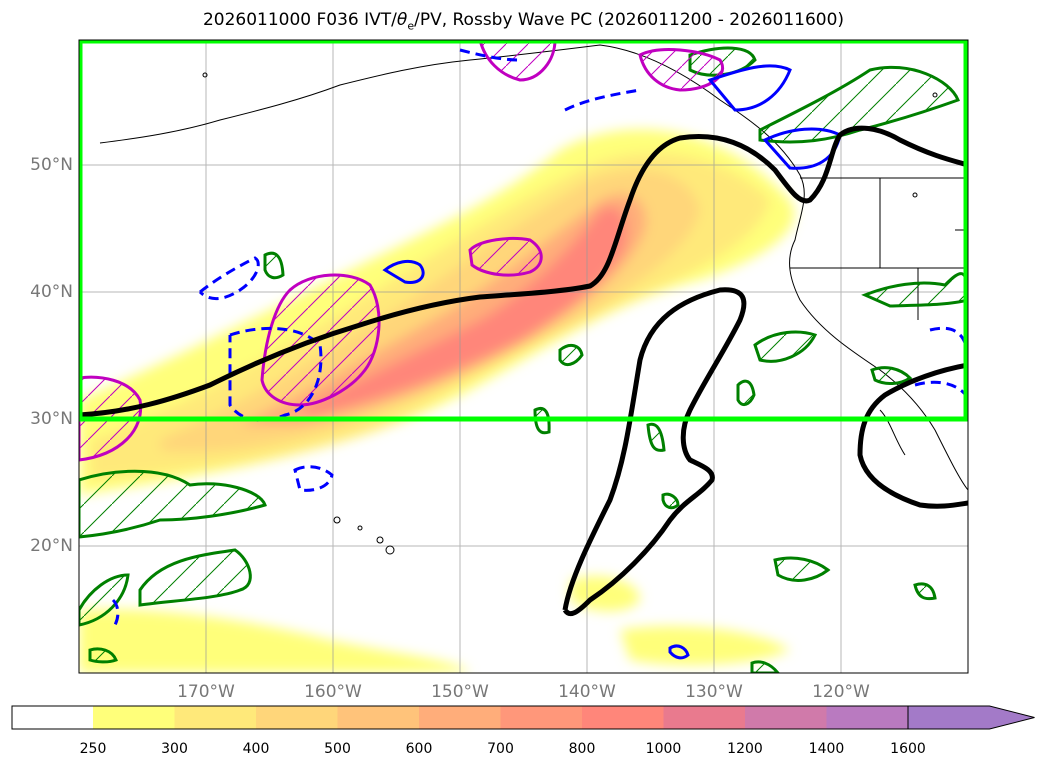 The height and width of the screenshot is (767, 1047). Describe the element at coordinates (51, 419) in the screenshot. I see `lat-label-30n: 30°N` at that location.